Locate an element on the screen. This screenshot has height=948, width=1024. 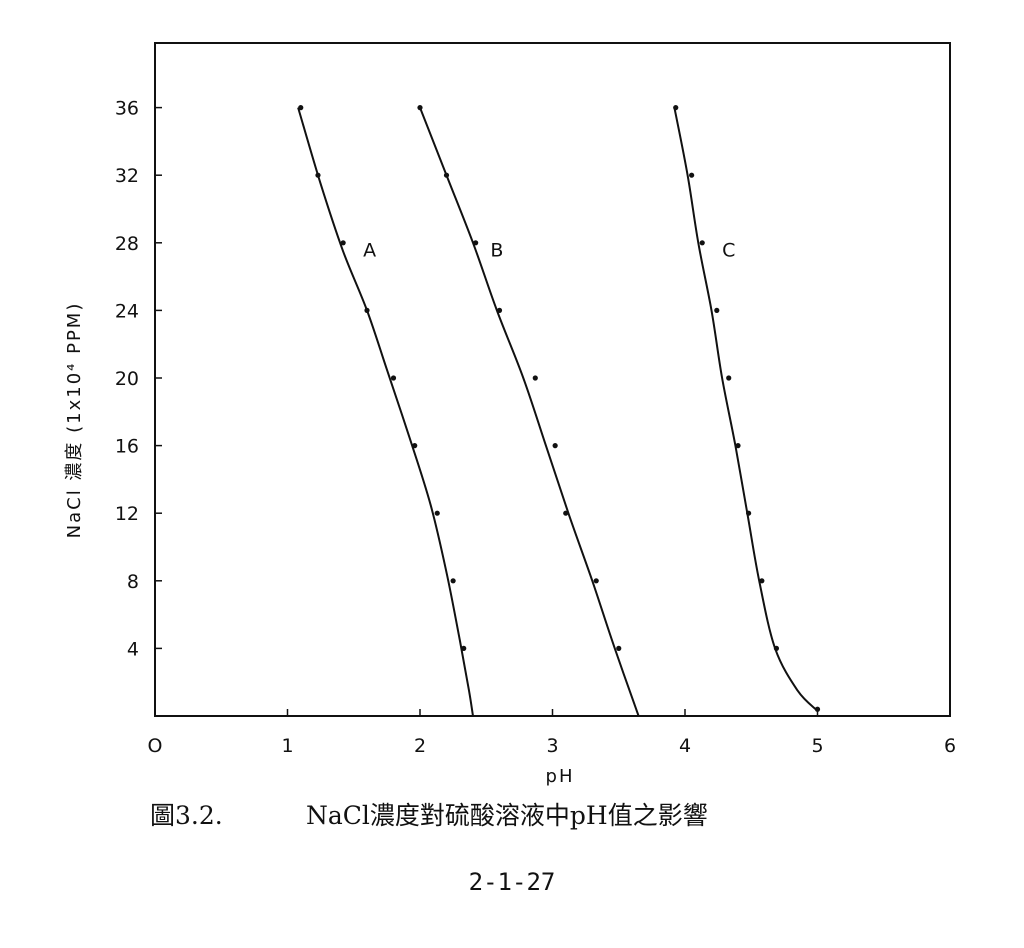
series-label-b: B is located at coordinates (496, 250).